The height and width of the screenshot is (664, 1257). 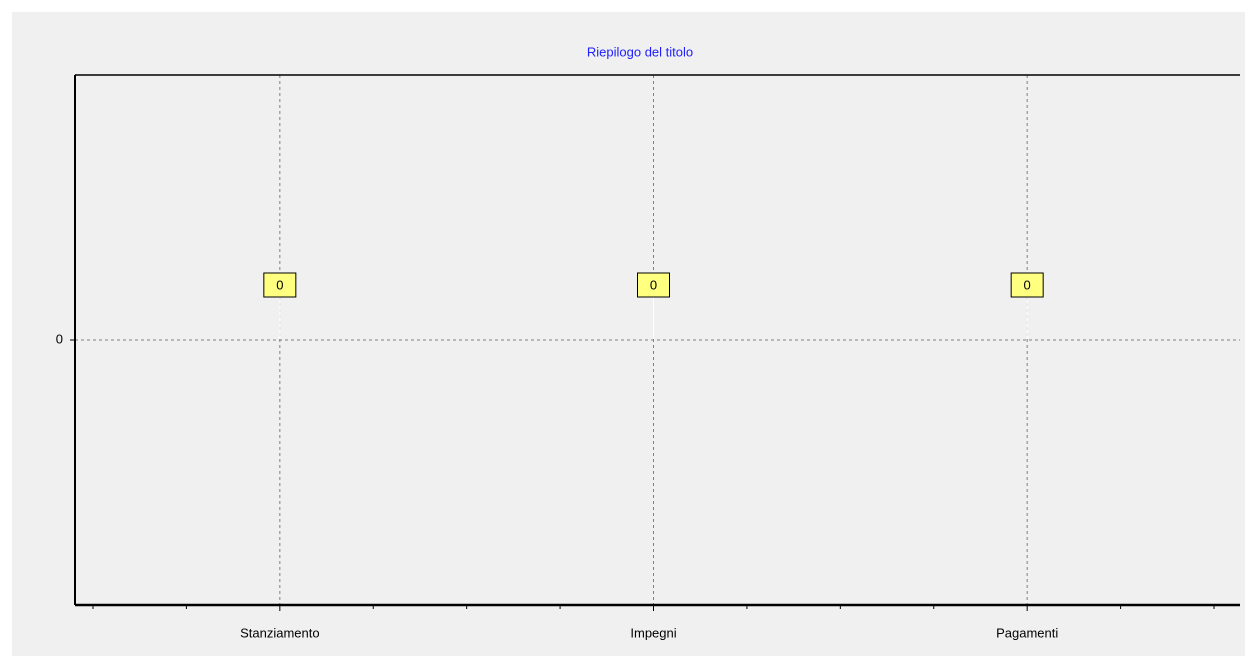 What do you see at coordinates (653, 632) in the screenshot?
I see `x-tick-label: Impegni` at bounding box center [653, 632].